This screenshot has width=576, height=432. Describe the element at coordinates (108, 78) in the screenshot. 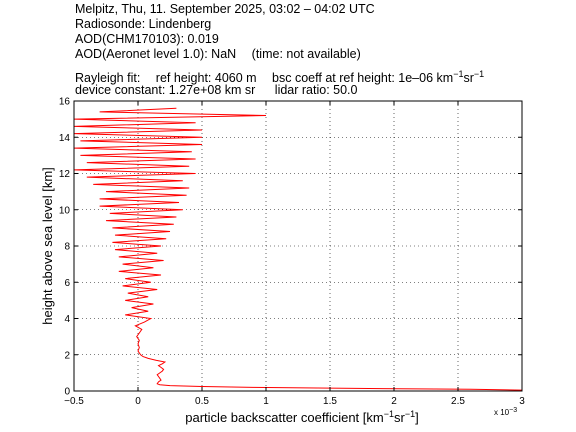

I see `rayleigh-fit-label: Rayleigh fit:` at that location.